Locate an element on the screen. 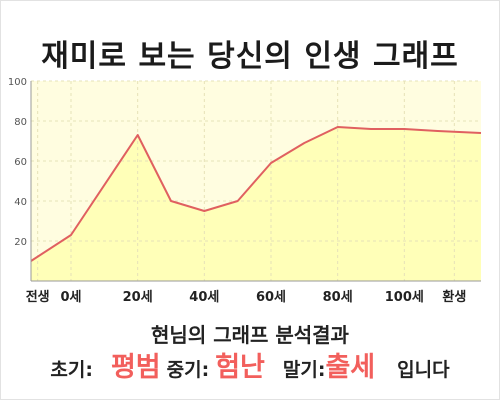 The height and width of the screenshot is (400, 500). x-tick-label: 환생 is located at coordinates (454, 297).